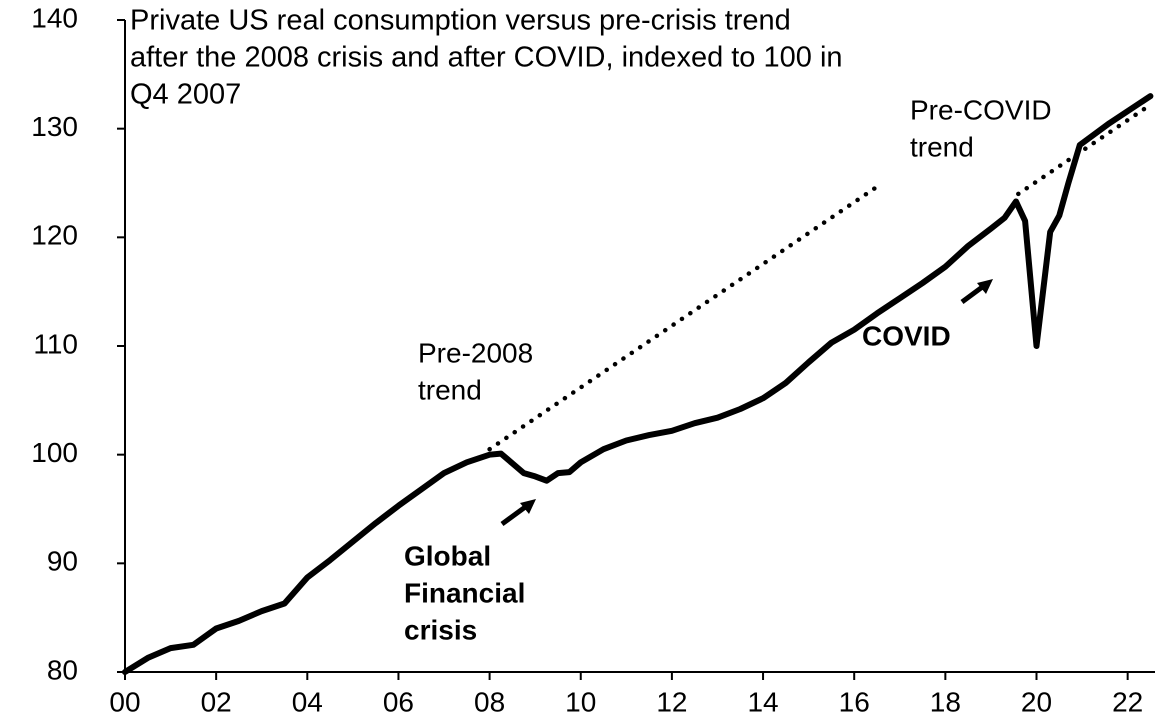  Describe the element at coordinates (671, 701) in the screenshot. I see `x-tick-label: 12` at that location.